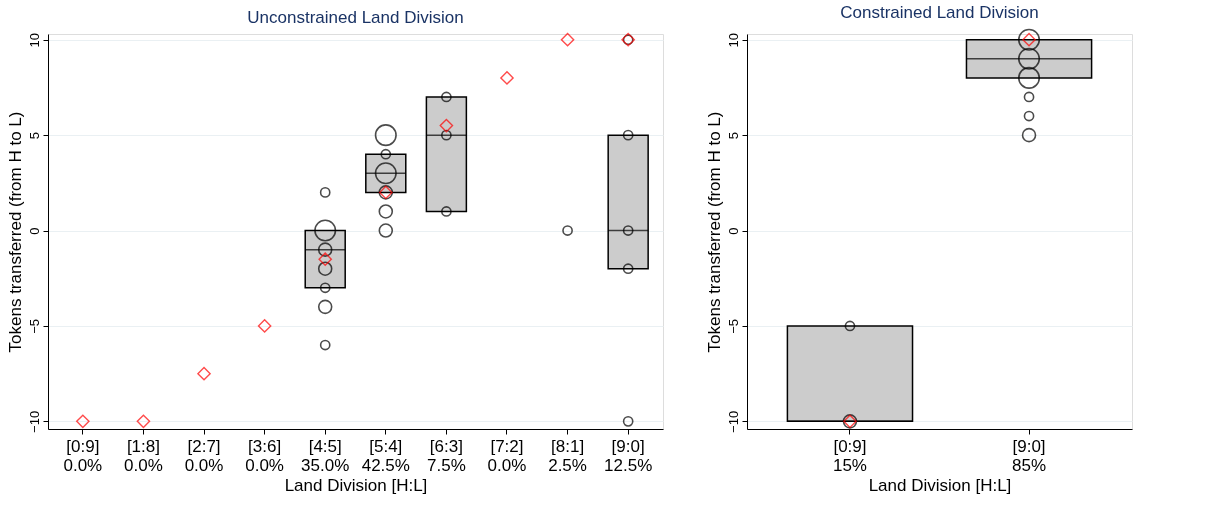  What do you see at coordinates (143, 455) in the screenshot?
I see `x-tick-label: [1:8] 0.0%` at bounding box center [143, 455].